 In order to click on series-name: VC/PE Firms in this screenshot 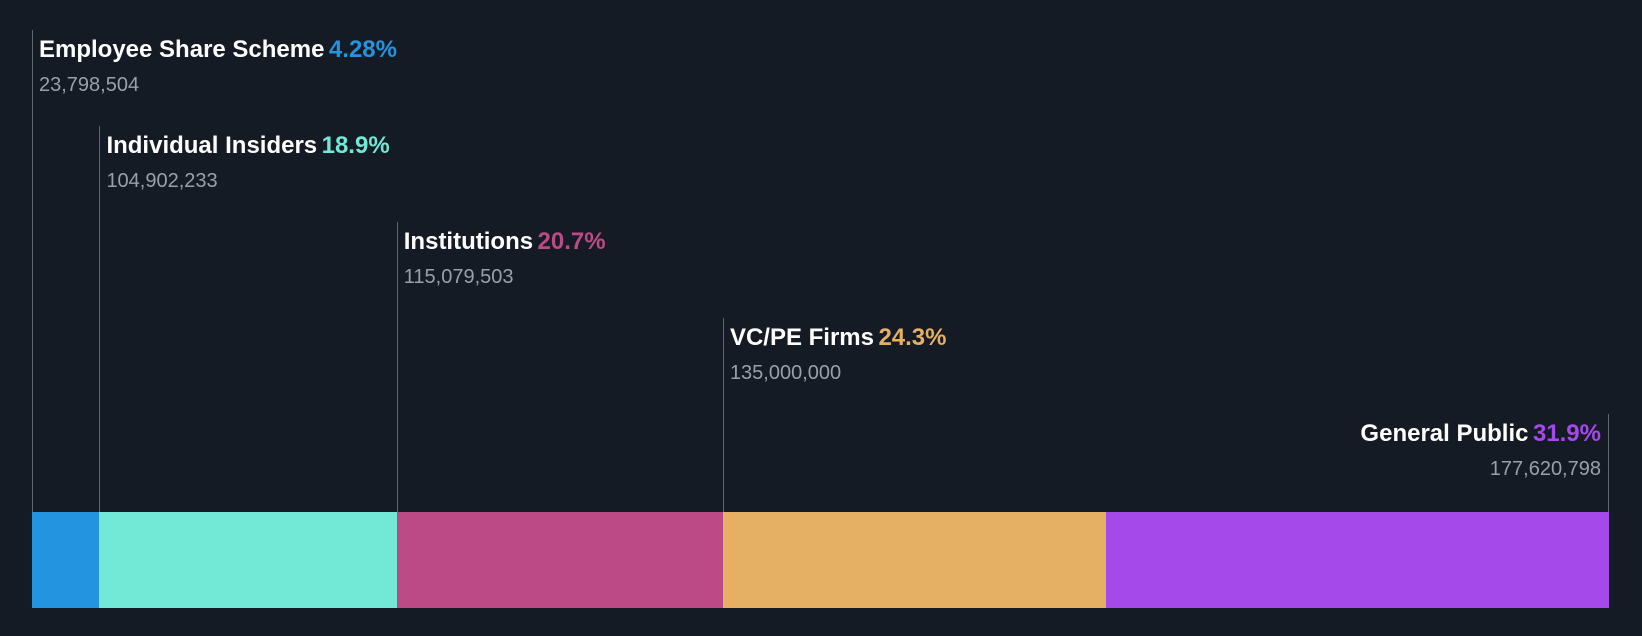, I will do `click(801, 337)`.